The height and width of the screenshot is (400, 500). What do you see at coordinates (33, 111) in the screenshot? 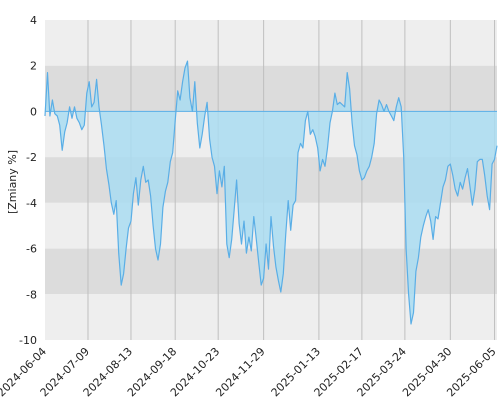
I see `y-tick-label: 0` at bounding box center [33, 111].